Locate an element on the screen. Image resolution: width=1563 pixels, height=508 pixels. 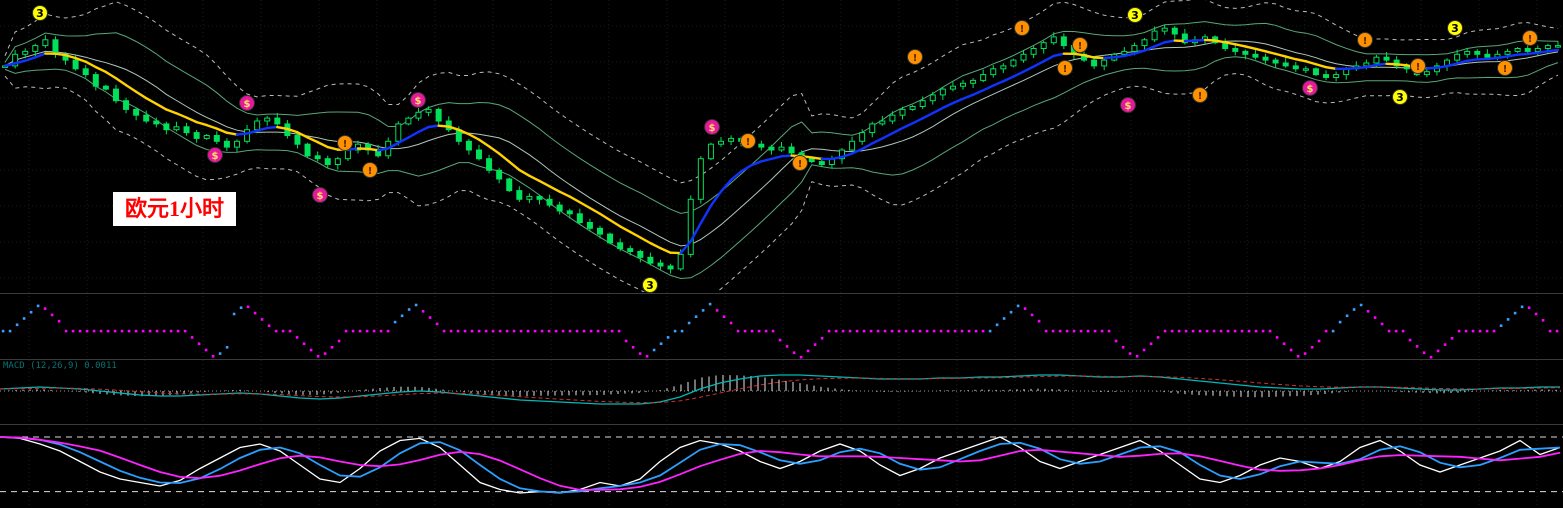
macd-indicator-label: MACD (12,26,9) 0.0011 is located at coordinates (60, 366).